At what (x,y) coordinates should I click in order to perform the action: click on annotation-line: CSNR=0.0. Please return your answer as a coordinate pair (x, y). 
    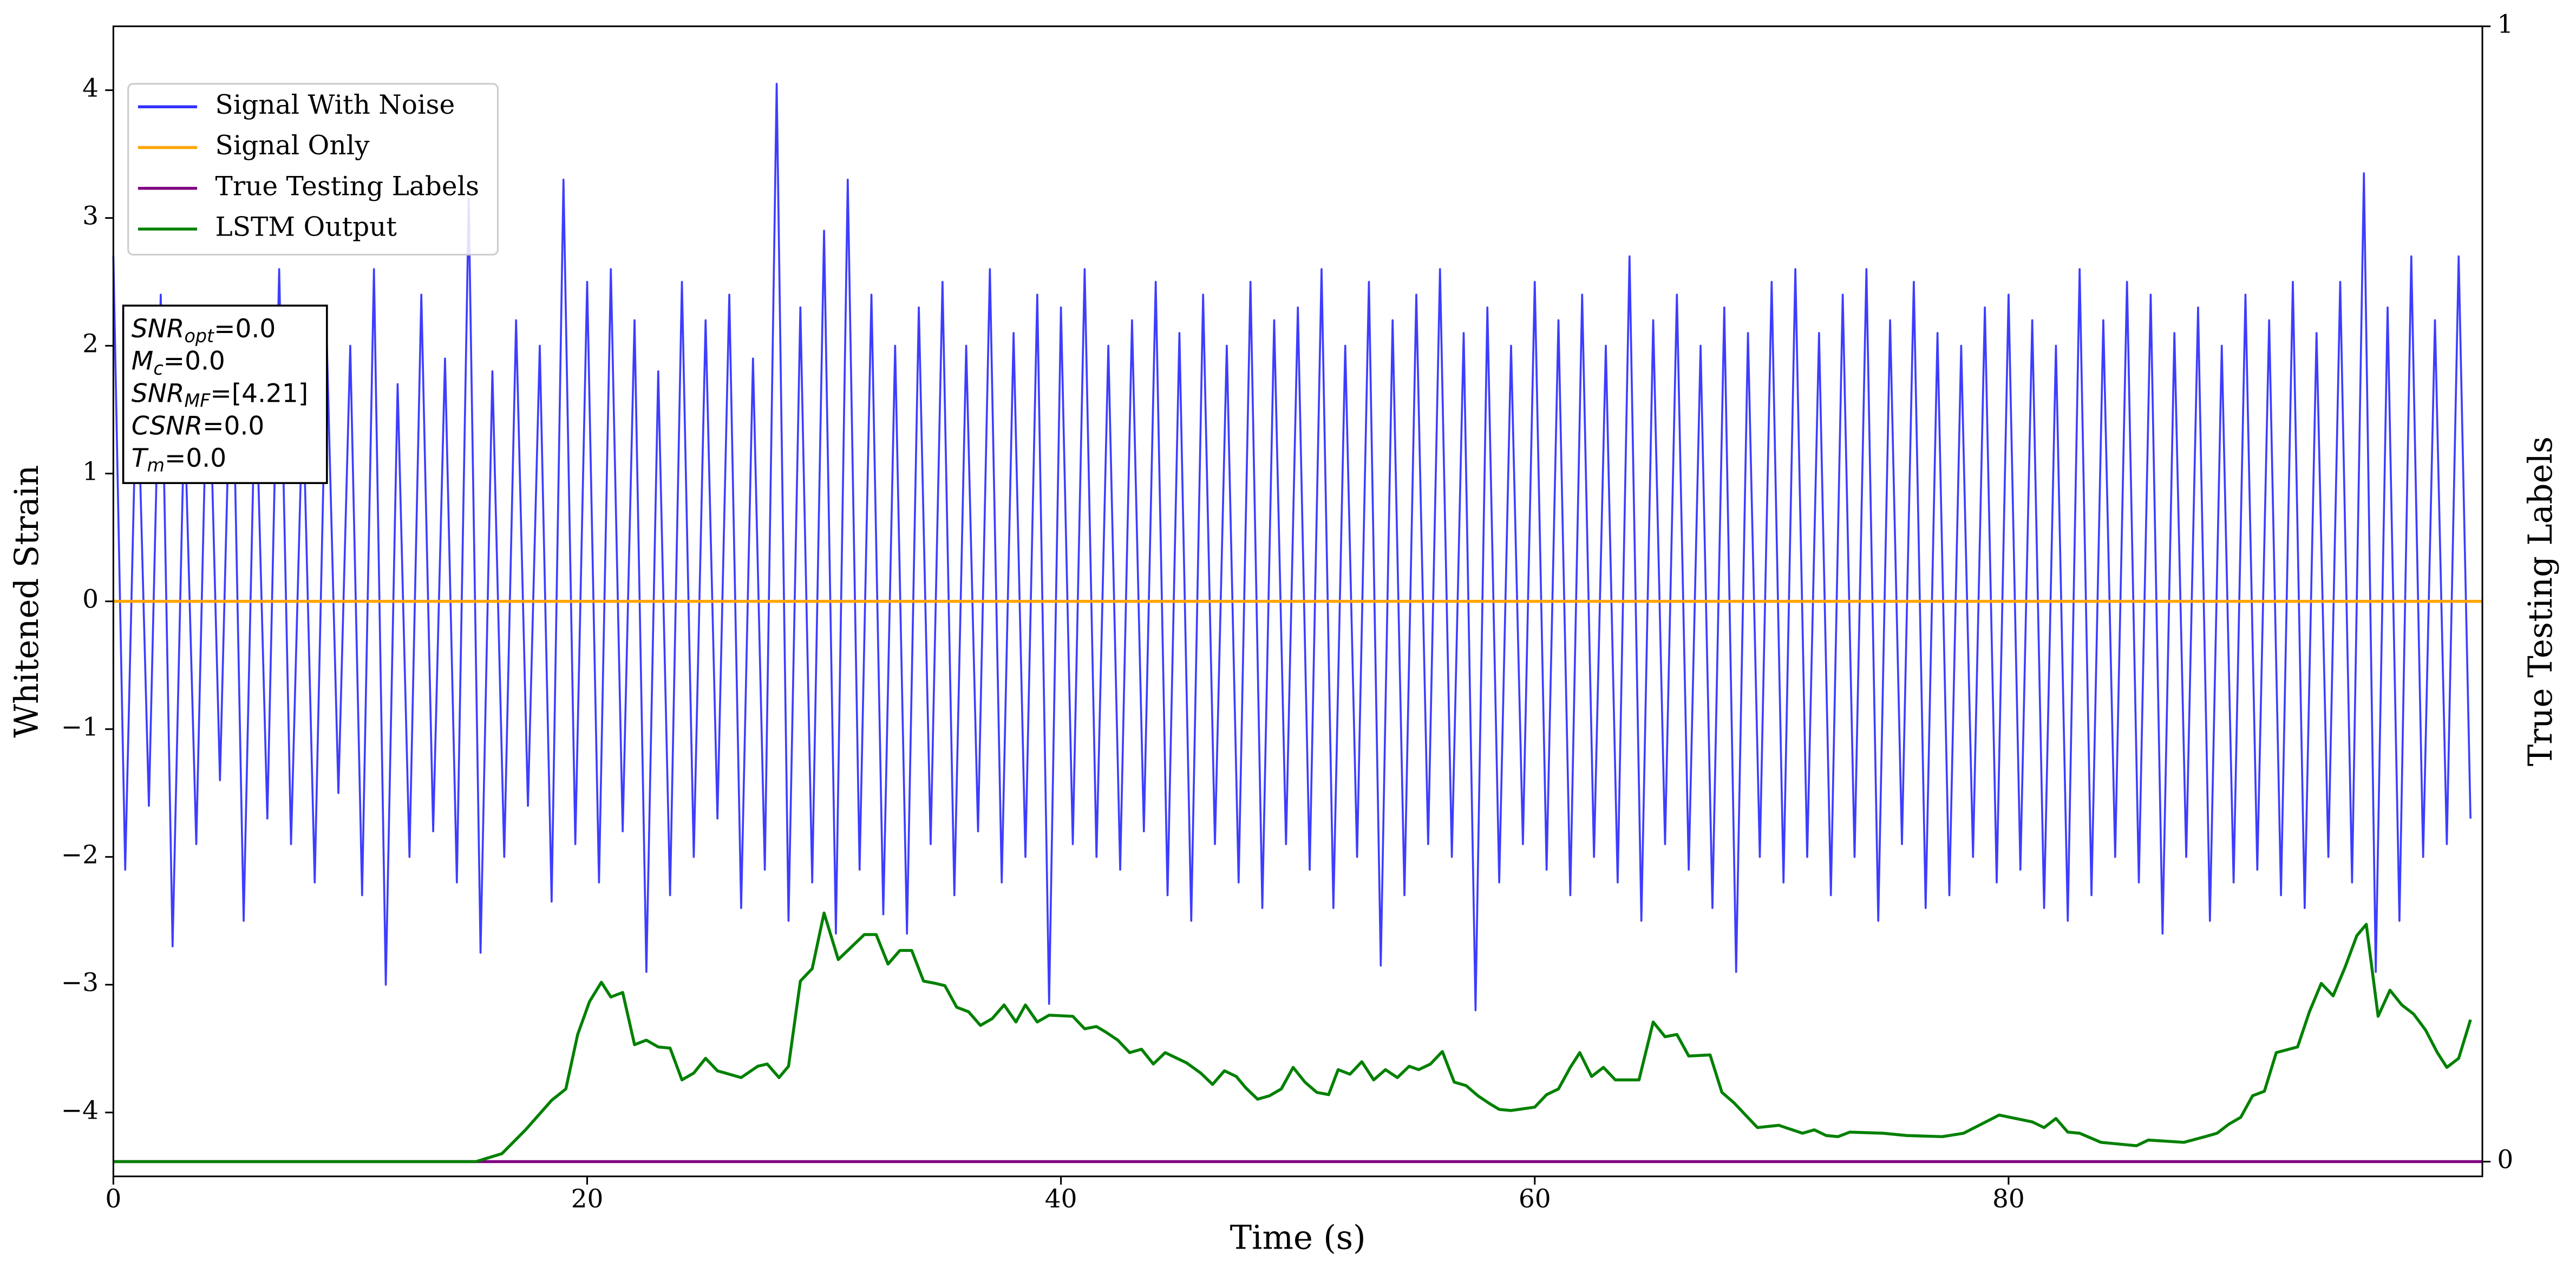
    Looking at the image, I should click on (198, 426).